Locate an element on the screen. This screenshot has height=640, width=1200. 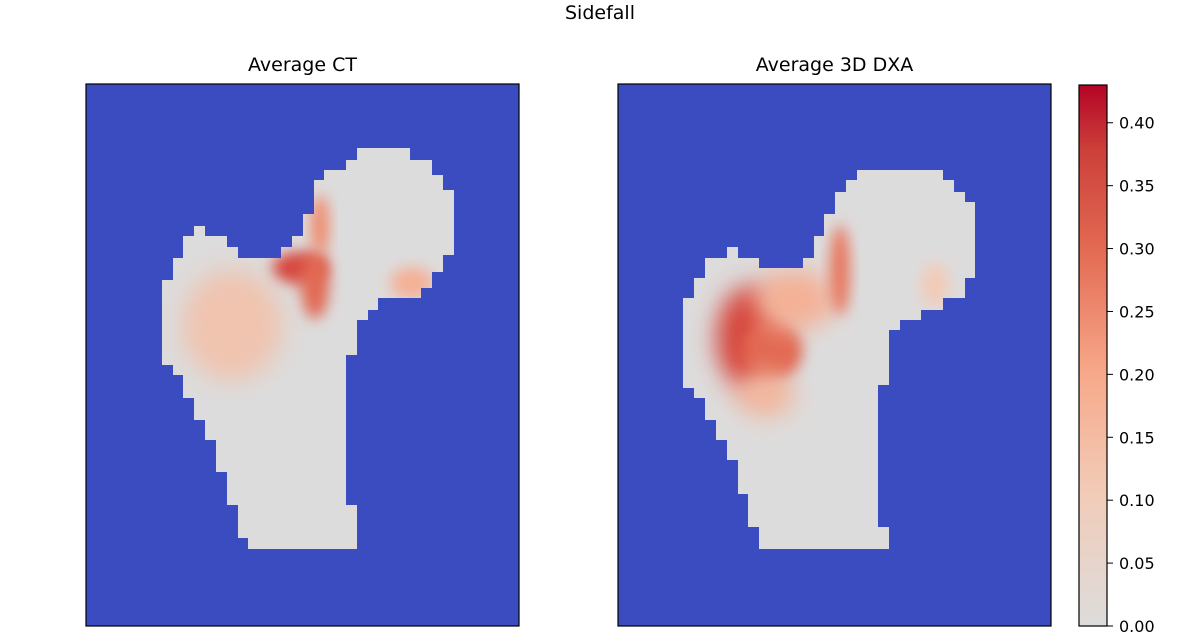
colorbar-tick-label: 0.15 is located at coordinates (1137, 437).